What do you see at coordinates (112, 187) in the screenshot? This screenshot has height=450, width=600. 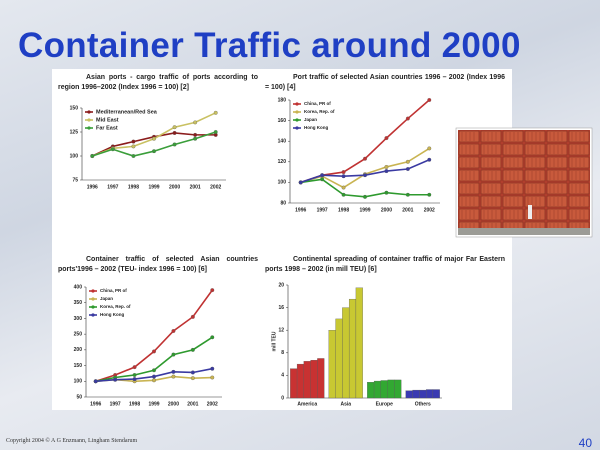 I see `x-tick-label: 1997` at bounding box center [112, 187].